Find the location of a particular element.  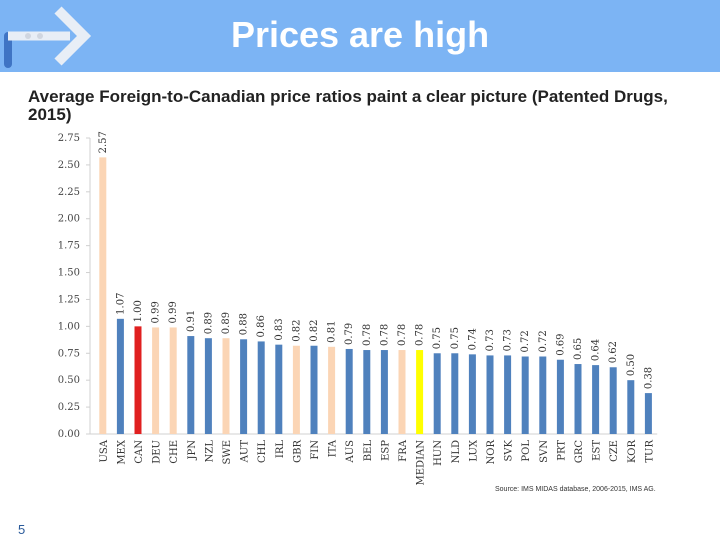

data-label: 0.64 is located at coordinates (596, 350).